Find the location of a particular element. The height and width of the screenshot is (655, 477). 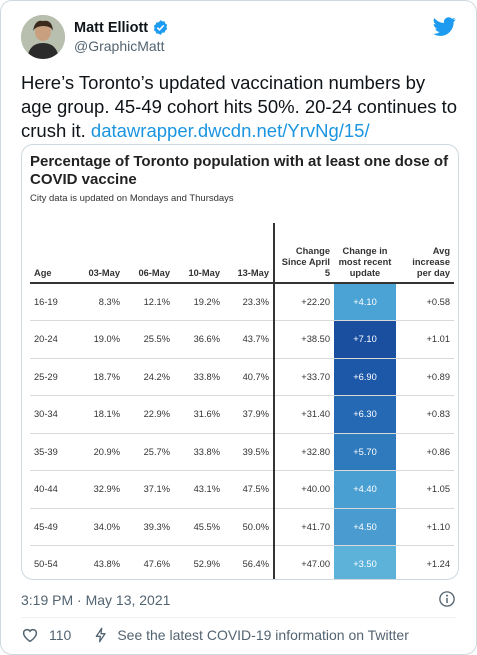

col-change-since-header: Change Since April 5 is located at coordinates (303, 253).